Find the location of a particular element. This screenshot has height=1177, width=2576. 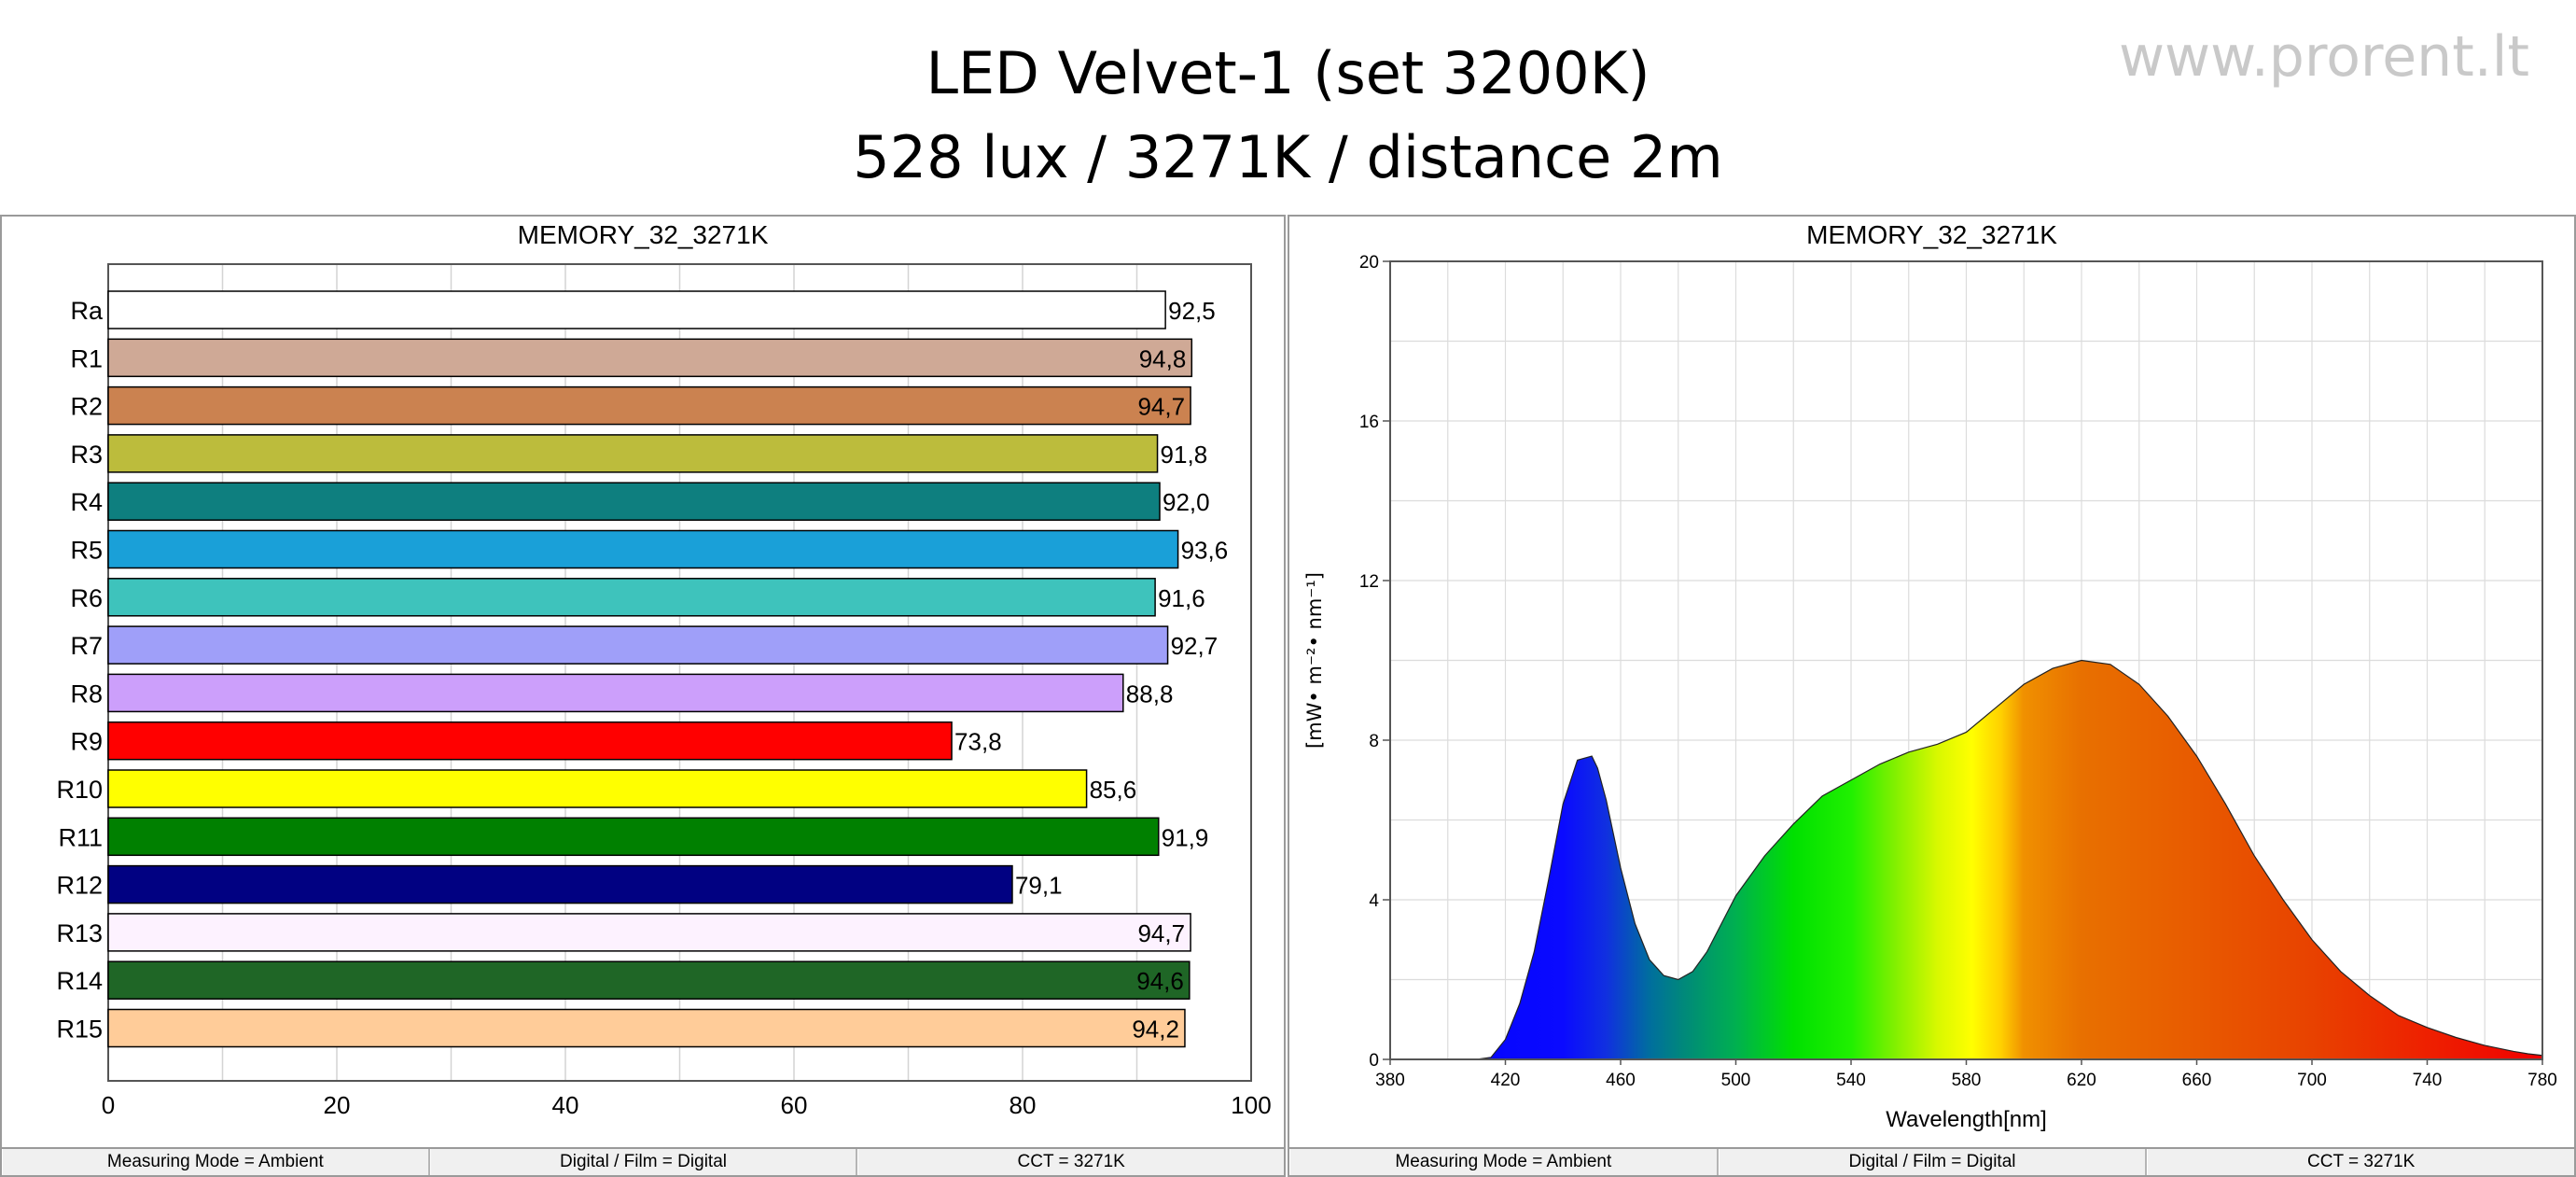

cri-chart-title: MEMORY_32_3271K is located at coordinates (643, 235).